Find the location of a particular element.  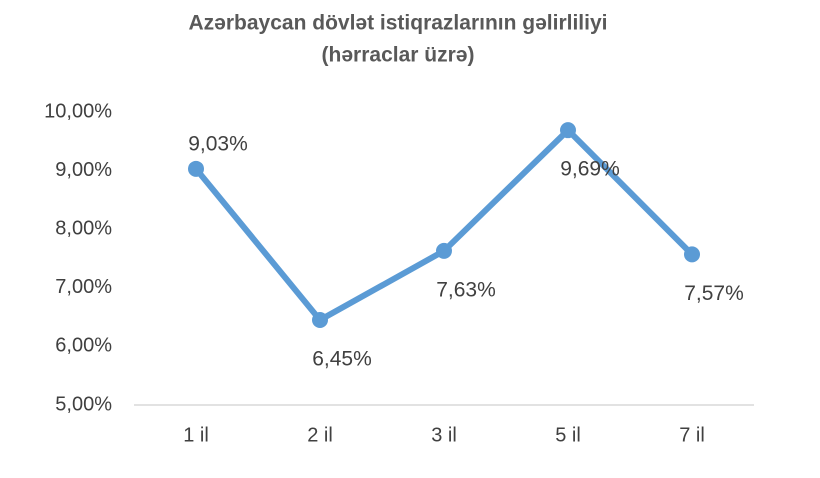

data-label: 9,69% is located at coordinates (590, 169).